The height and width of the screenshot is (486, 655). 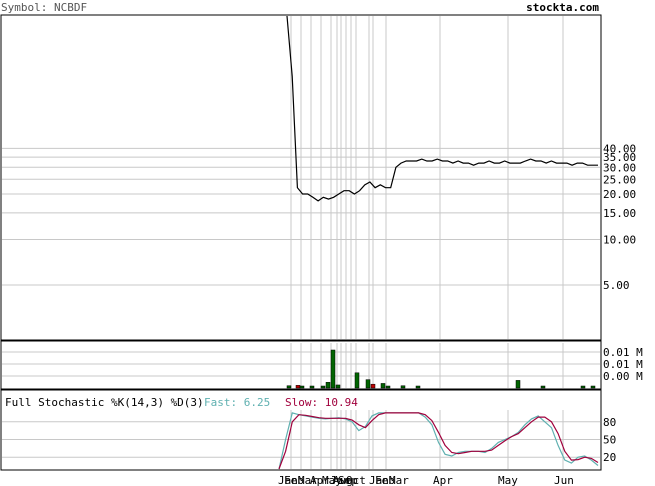 I want to click on slow-stochastic-line, so click(x=438, y=441).